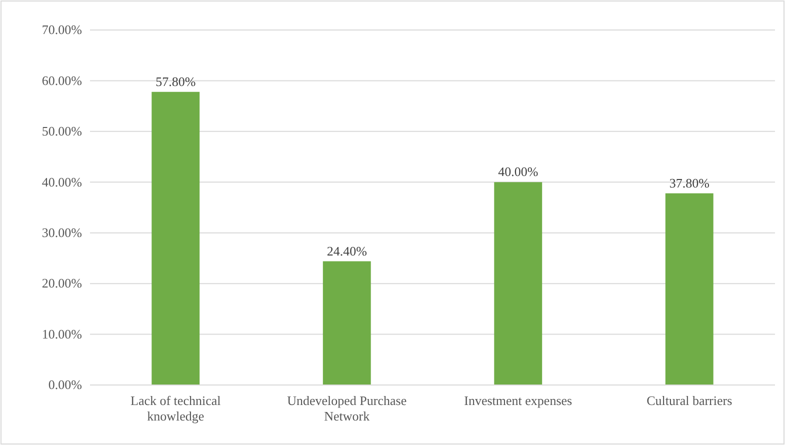 This screenshot has height=445, width=785. I want to click on y-tick-label: 40.00%, so click(62, 182).